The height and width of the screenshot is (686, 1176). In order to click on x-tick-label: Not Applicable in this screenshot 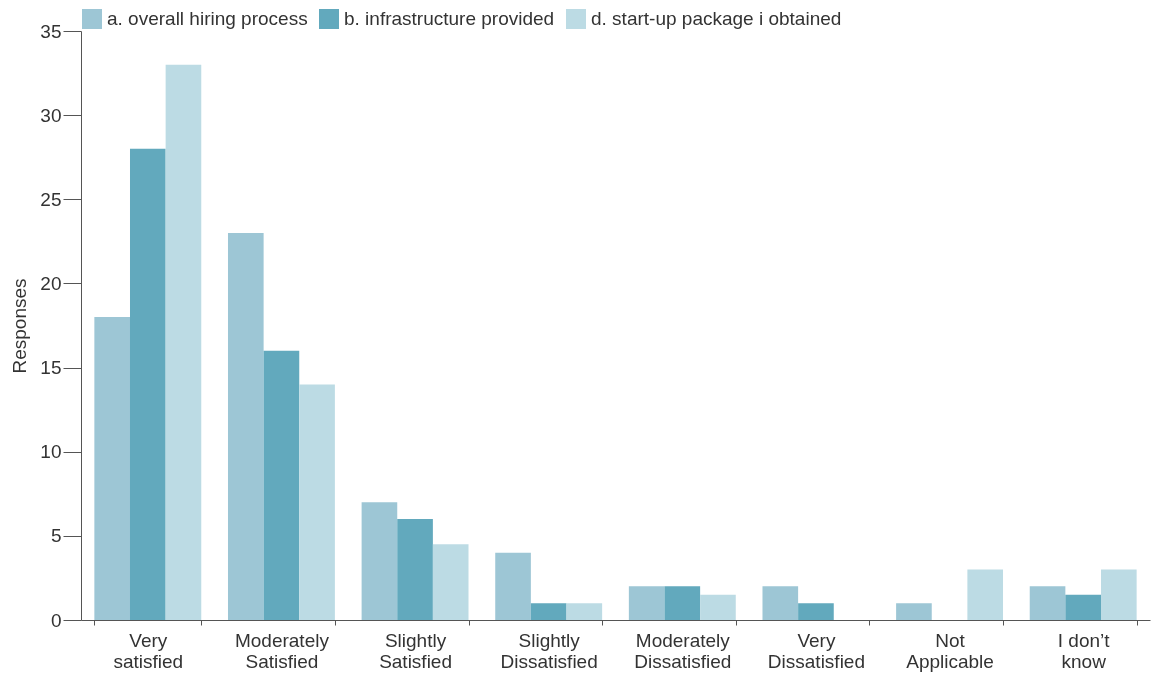, I will do `click(950, 650)`.